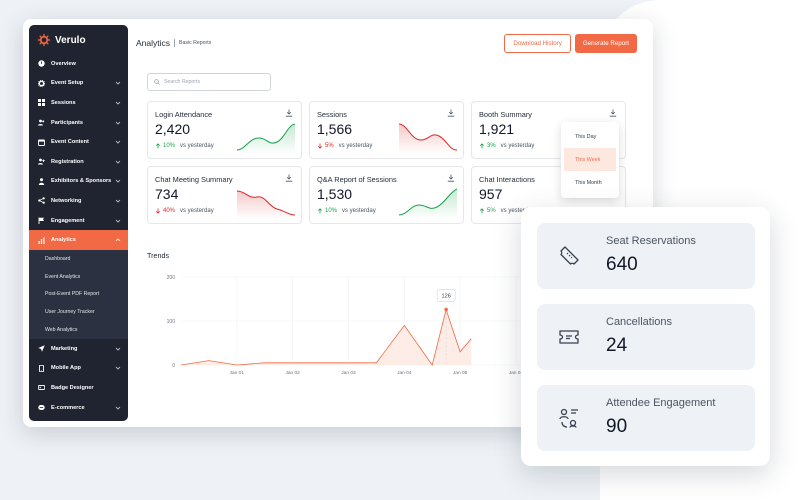 Image resolution: width=800 pixels, height=500 pixels. Describe the element at coordinates (237, 373) in the screenshot. I see `x-tick-label: Jan 01` at that location.